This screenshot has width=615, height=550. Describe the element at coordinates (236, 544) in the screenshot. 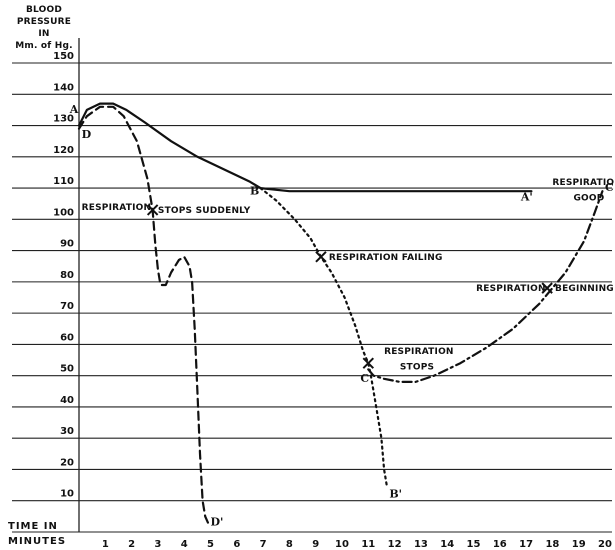

I see `x-tick-label: 6` at that location.